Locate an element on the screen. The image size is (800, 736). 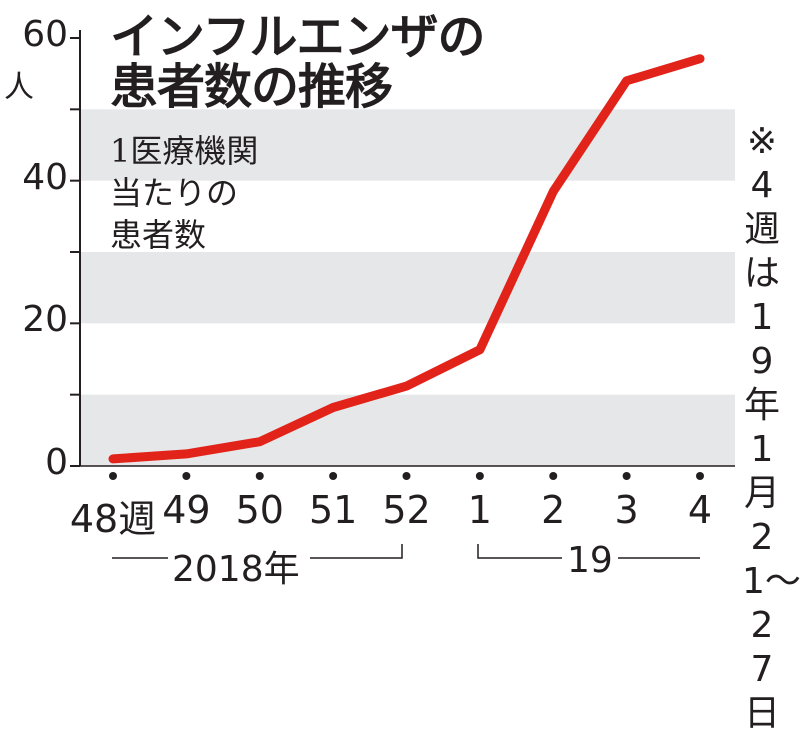
chart-title: インフルエンザの 患者数の推移 is located at coordinates (298, 62).